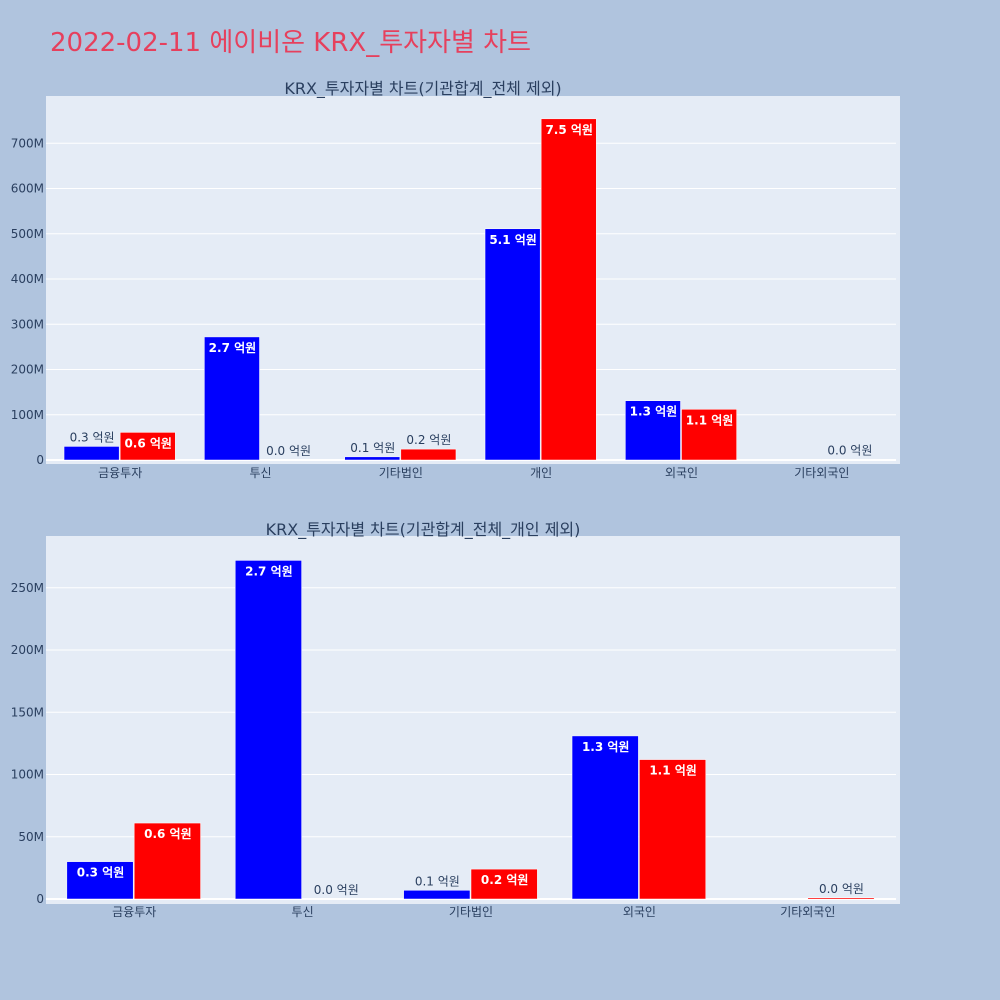  I want to click on y-tick-label: 700M, so click(27, 143).